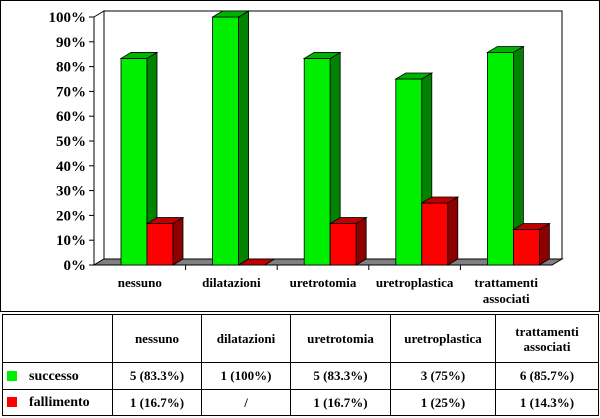 This screenshot has width=600, height=418. I want to click on table-header-uretrotomia: uretrotomia, so click(340, 338).